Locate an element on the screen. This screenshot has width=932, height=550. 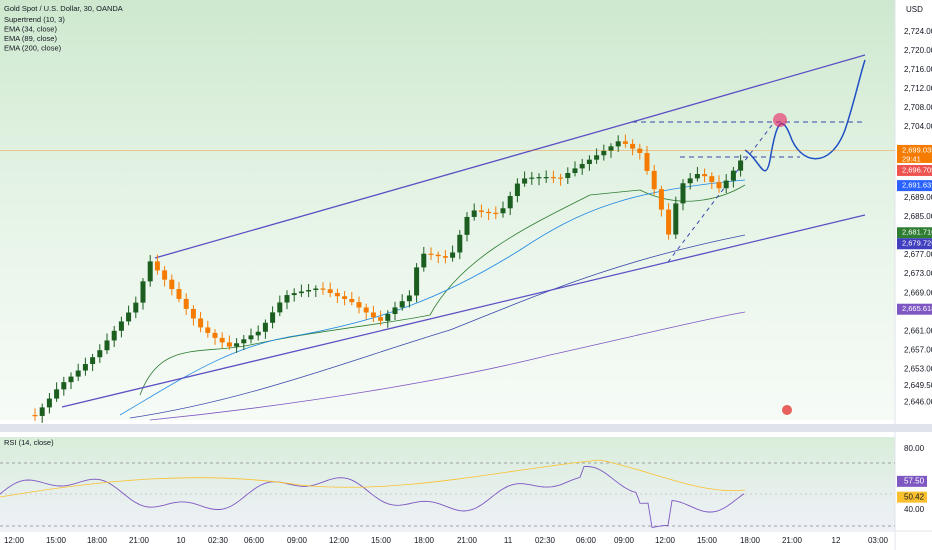
rsi-line is located at coordinates (372, 497).